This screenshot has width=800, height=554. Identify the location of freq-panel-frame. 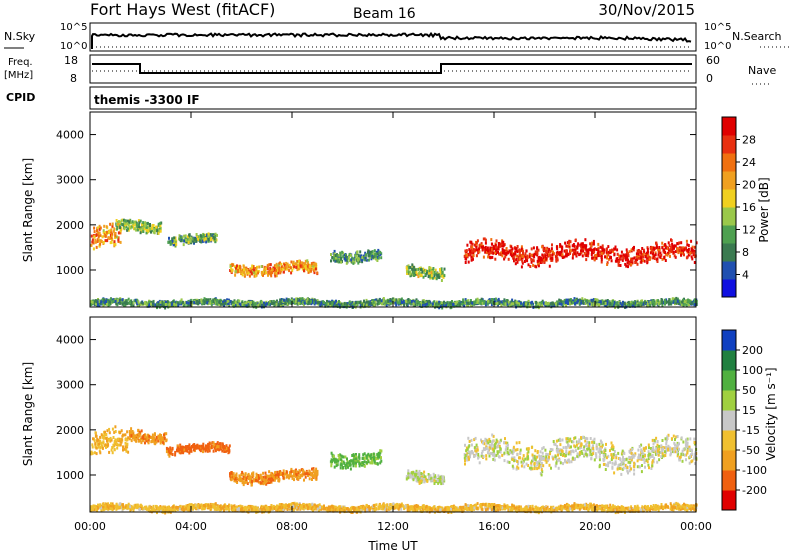
(393, 69).